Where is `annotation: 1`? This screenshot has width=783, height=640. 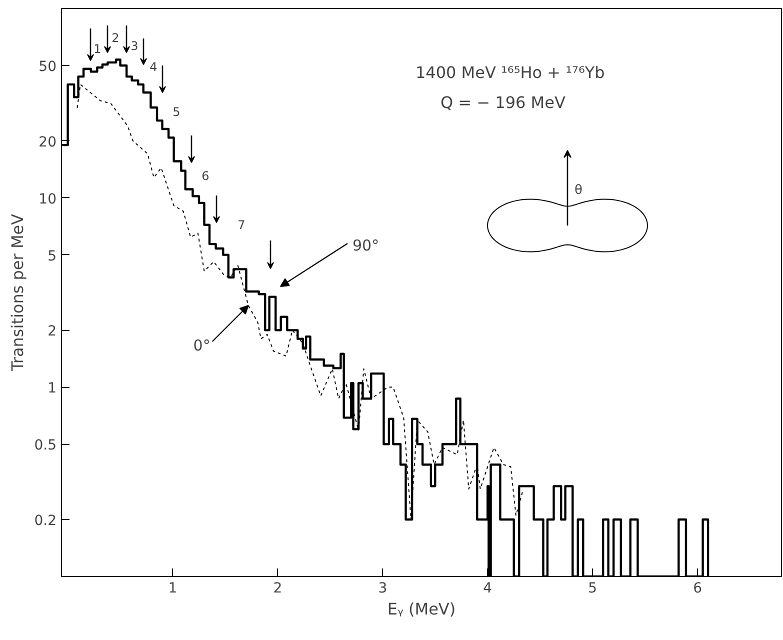
annotation: 1 is located at coordinates (98, 49).